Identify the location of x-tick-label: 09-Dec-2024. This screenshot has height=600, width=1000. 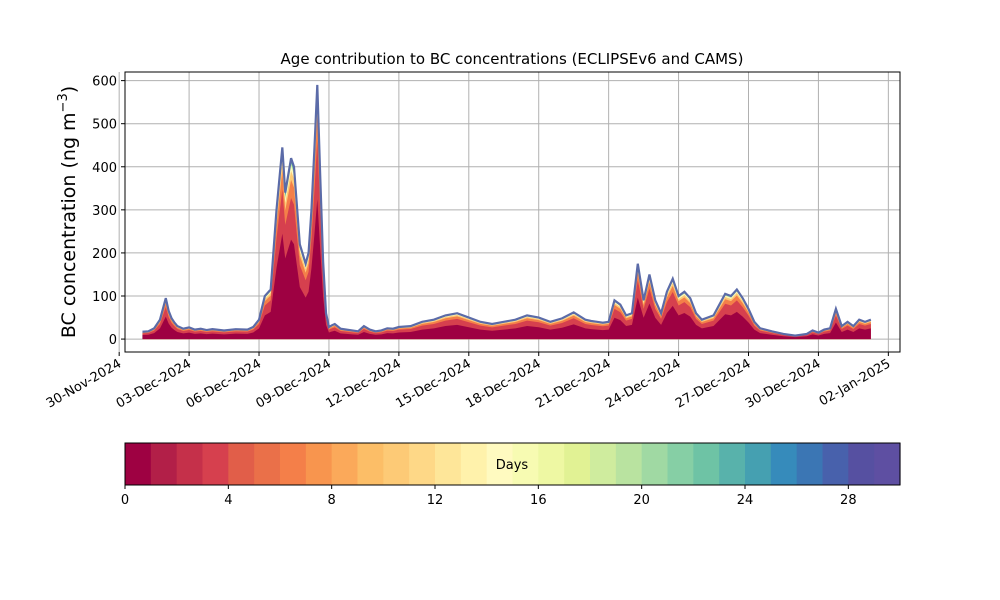
(294, 383).